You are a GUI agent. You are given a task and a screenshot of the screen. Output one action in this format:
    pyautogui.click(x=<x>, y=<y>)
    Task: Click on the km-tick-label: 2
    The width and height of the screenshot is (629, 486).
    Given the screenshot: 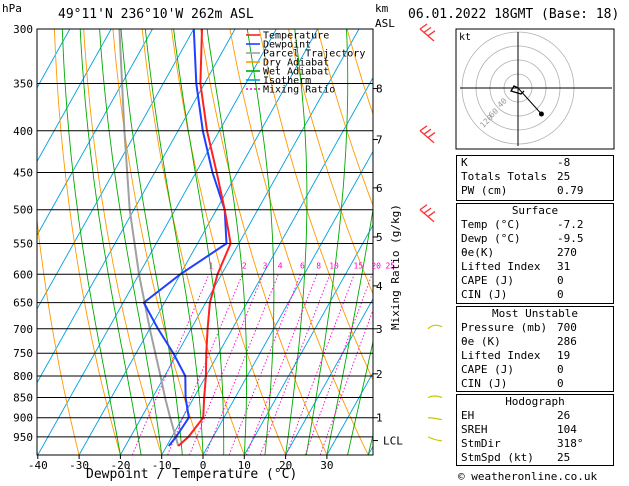 What is the action you would take?
    pyautogui.click(x=379, y=374)
    